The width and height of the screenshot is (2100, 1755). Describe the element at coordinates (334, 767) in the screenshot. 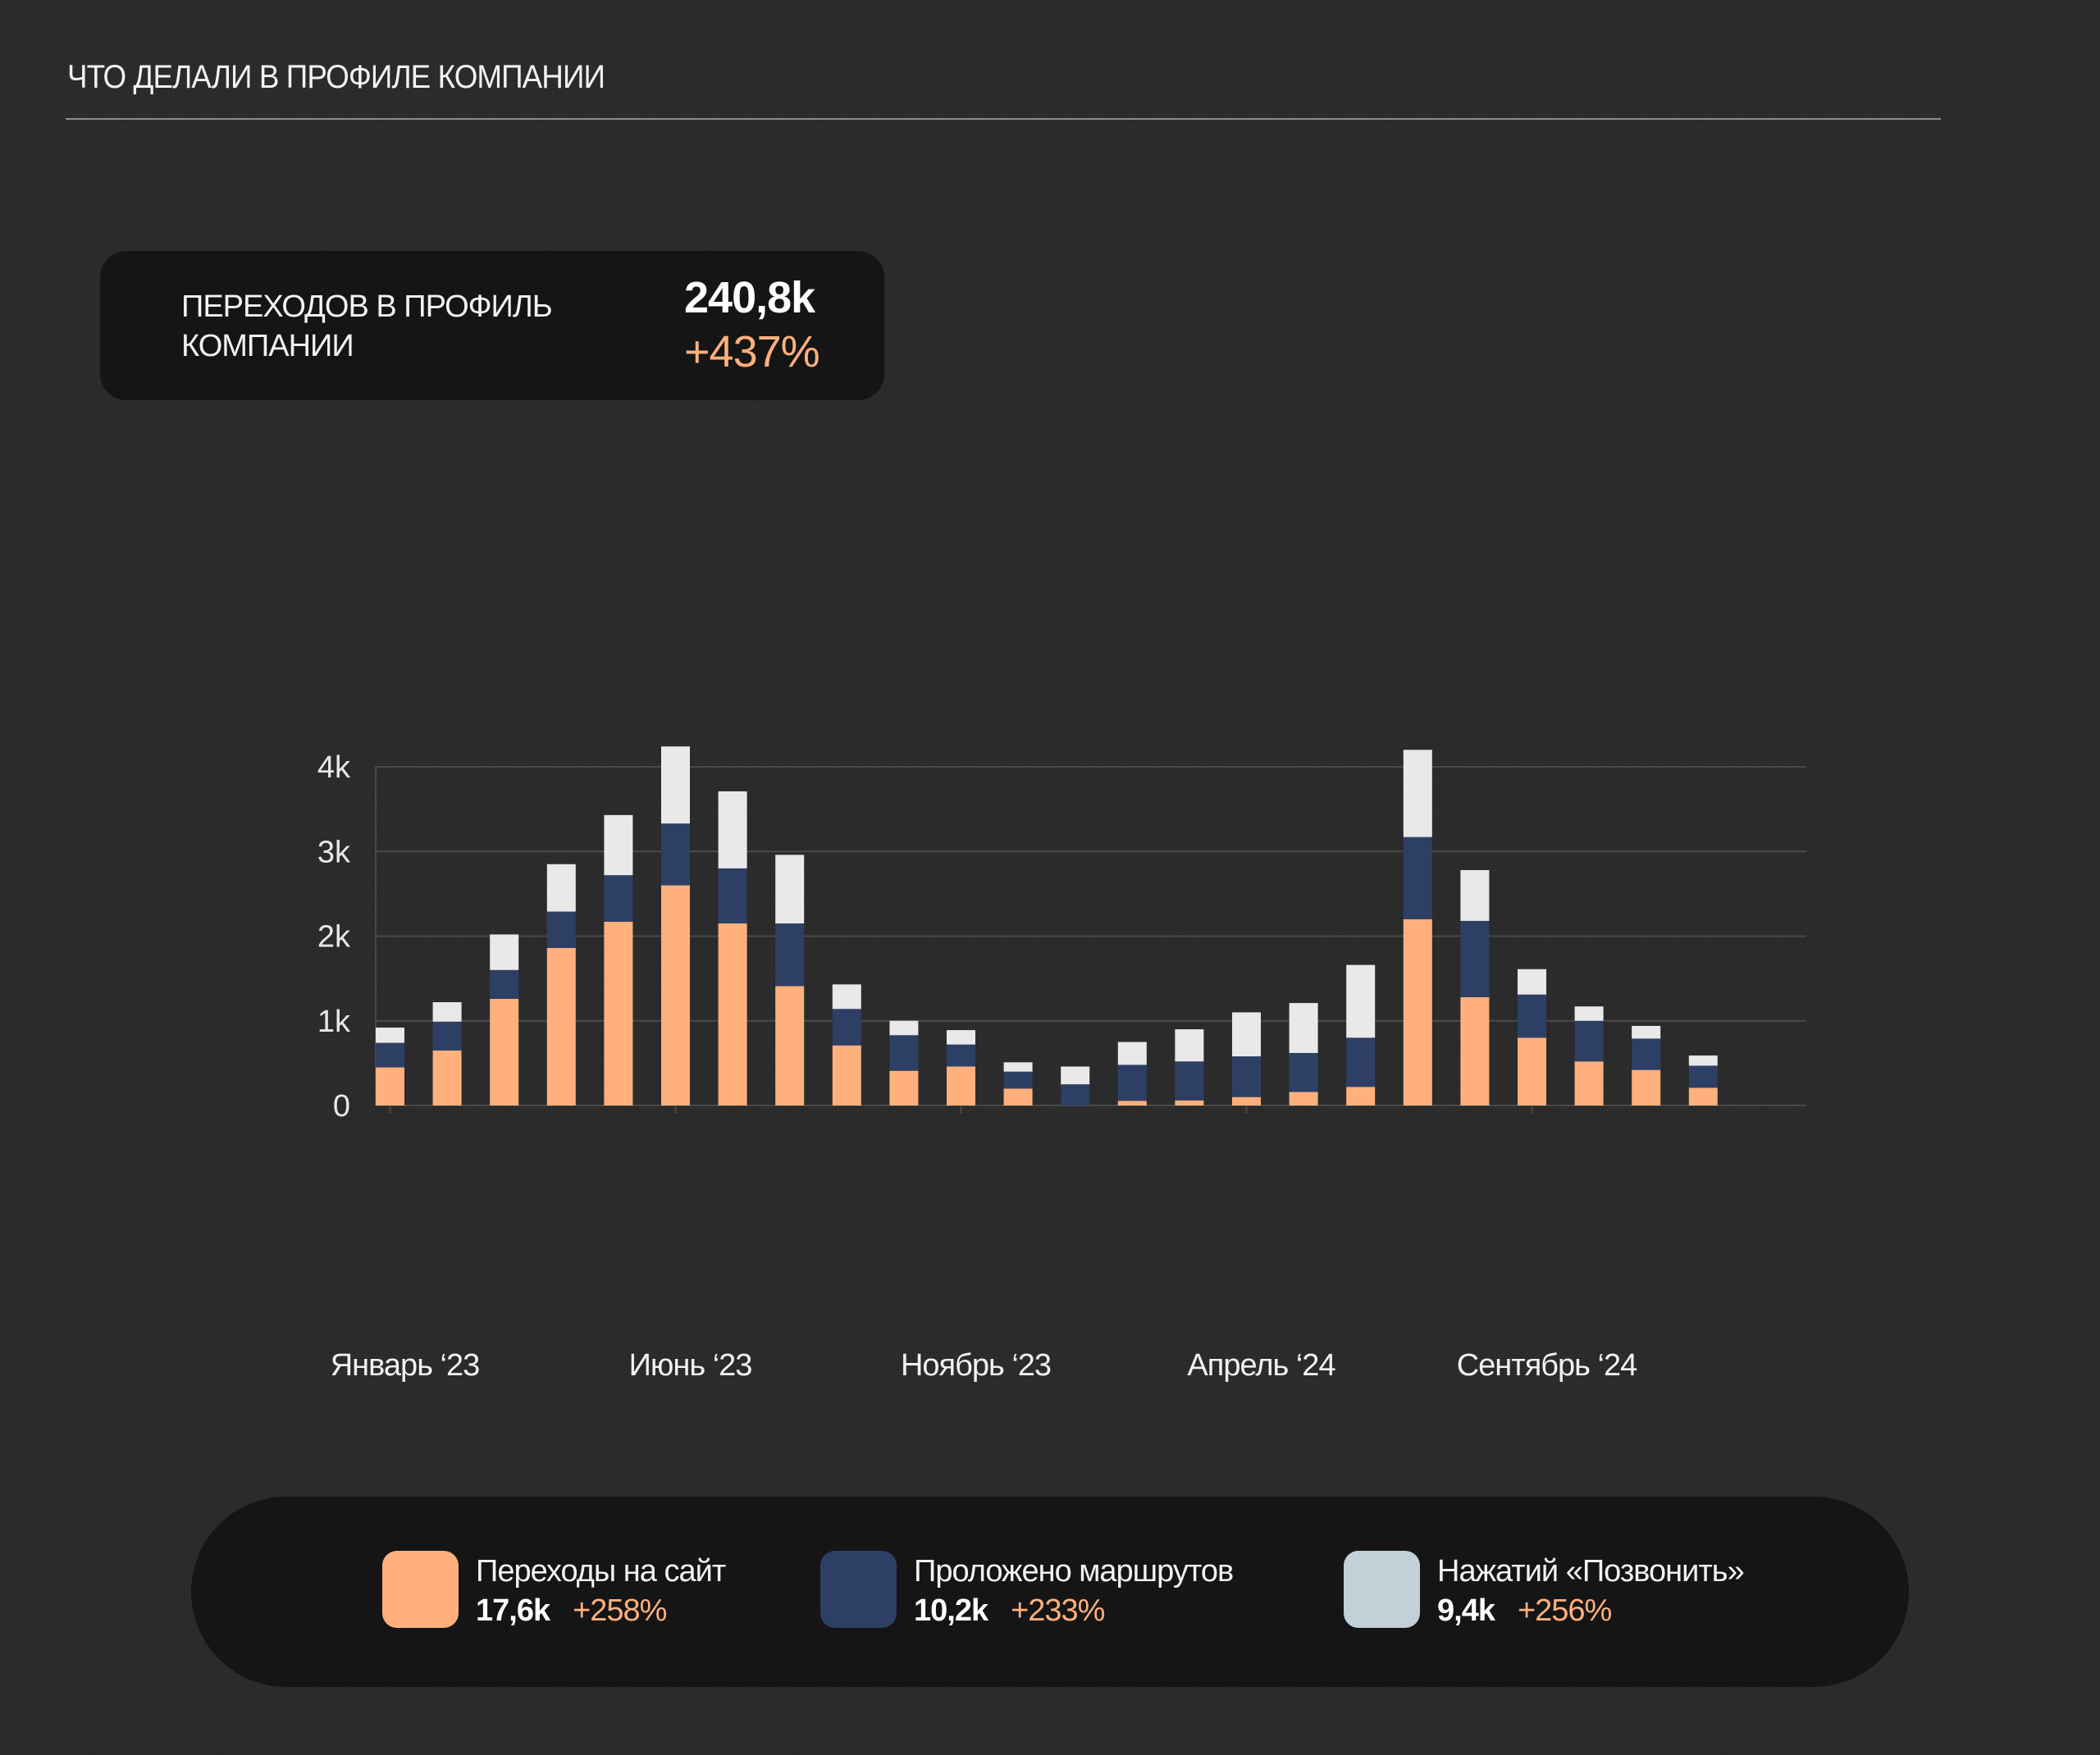

I see `y-tick-label: 4k` at that location.